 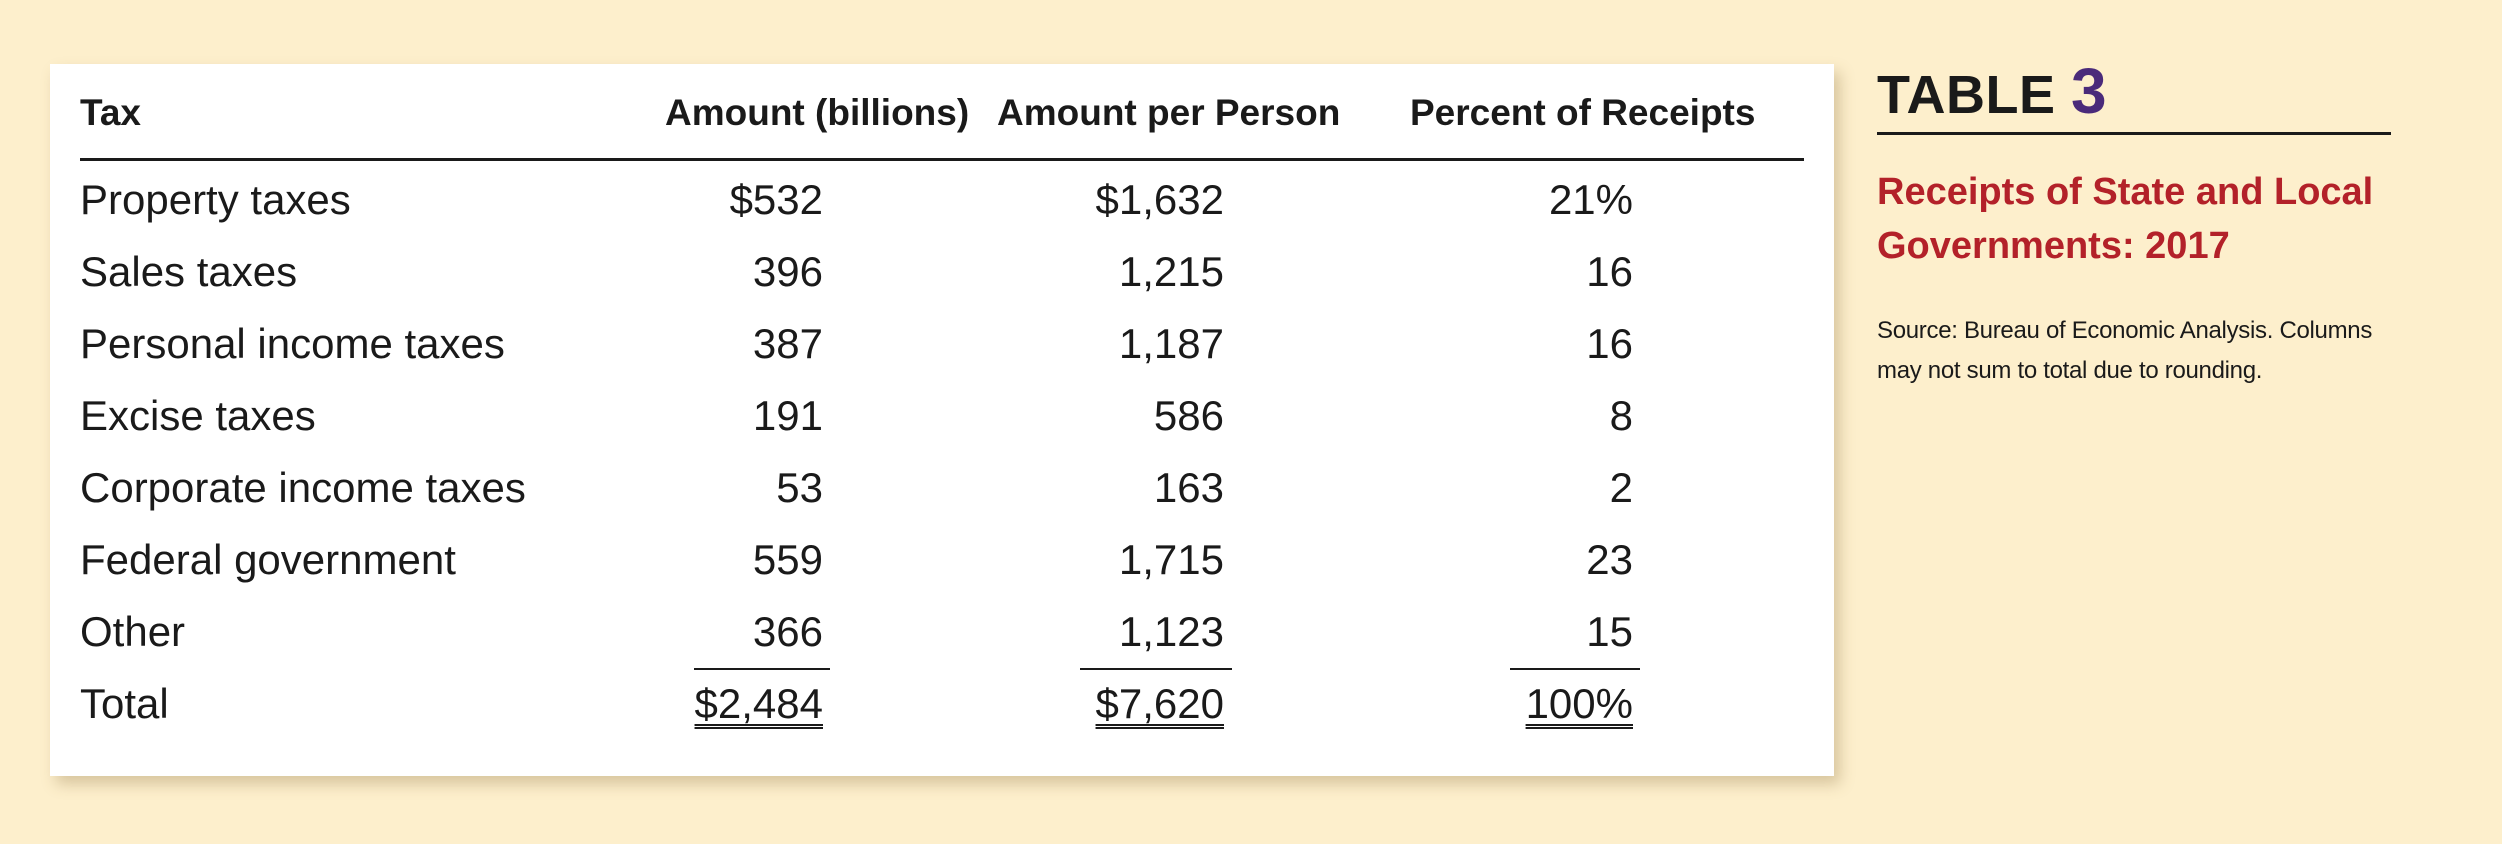 What do you see at coordinates (942, 212) in the screenshot?
I see `table-row: Property taxes $532 $1,632 21%` at bounding box center [942, 212].